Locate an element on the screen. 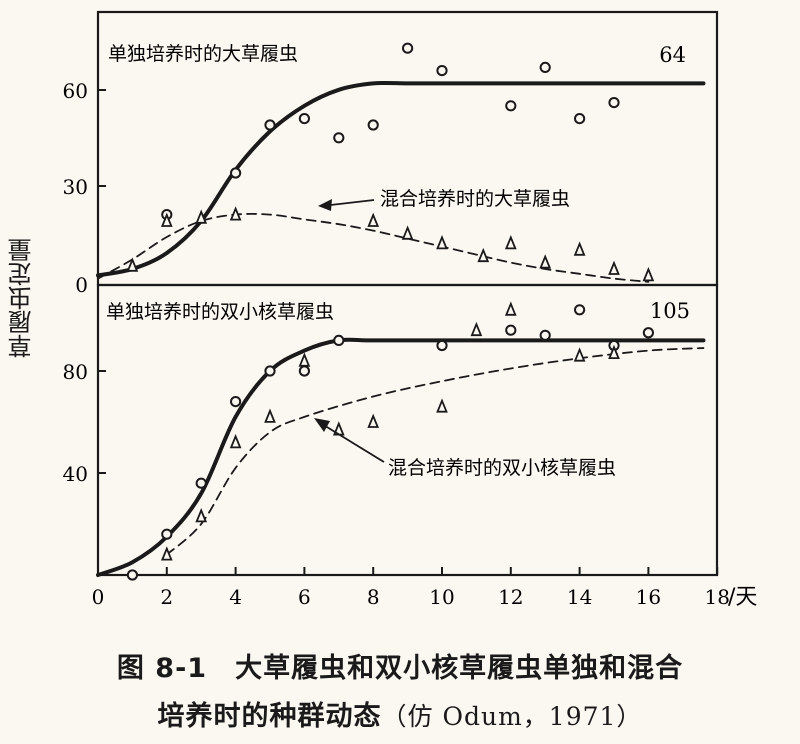  figure-caption-line2: 培养时的种群动态（仿 Odum，1971） is located at coordinates (400, 713).